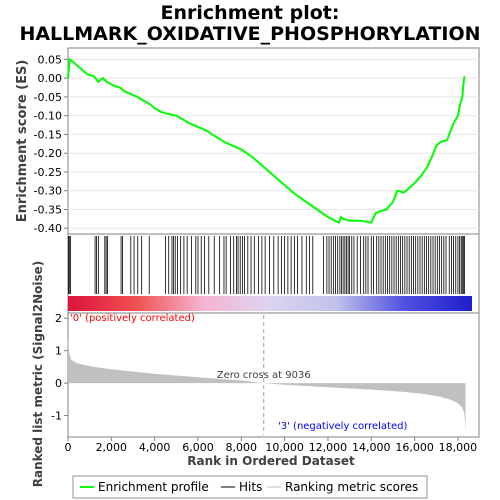 The width and height of the screenshot is (500, 500). I want to click on es-ytick-label: 0.00, so click(50, 78).